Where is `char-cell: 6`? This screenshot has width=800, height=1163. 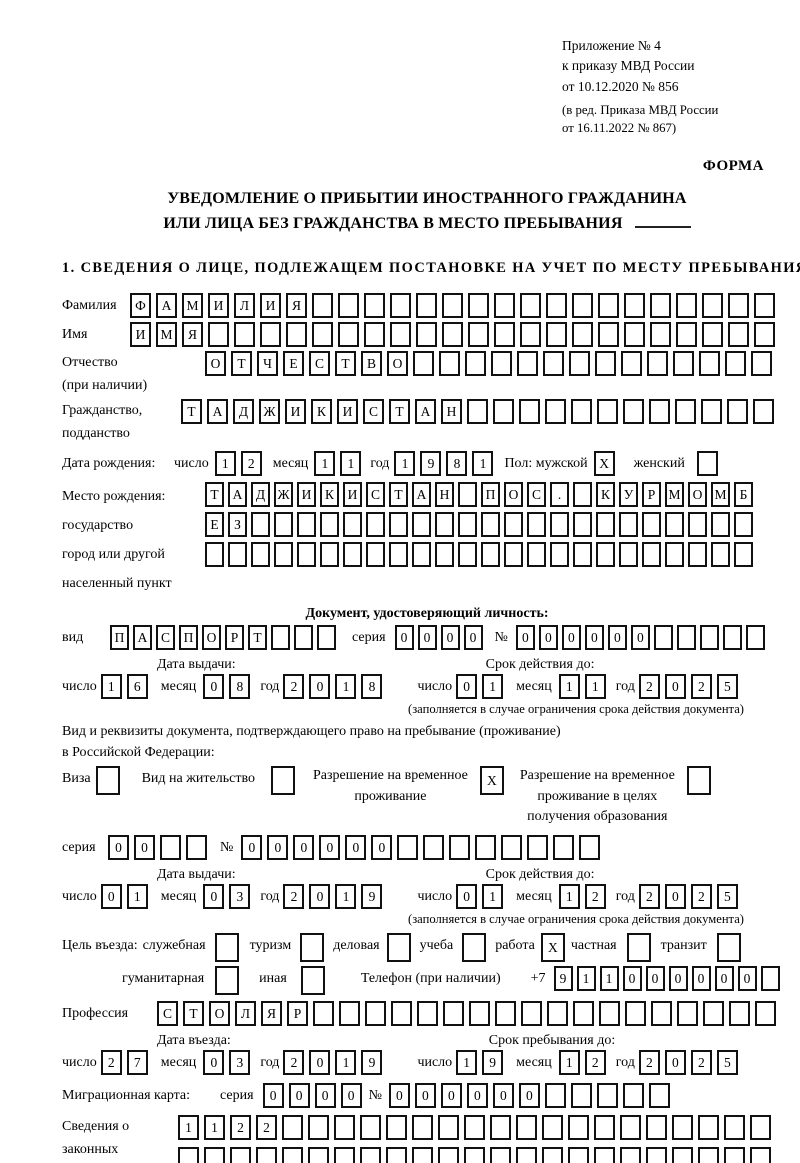 char-cell: 6 is located at coordinates (137, 687).